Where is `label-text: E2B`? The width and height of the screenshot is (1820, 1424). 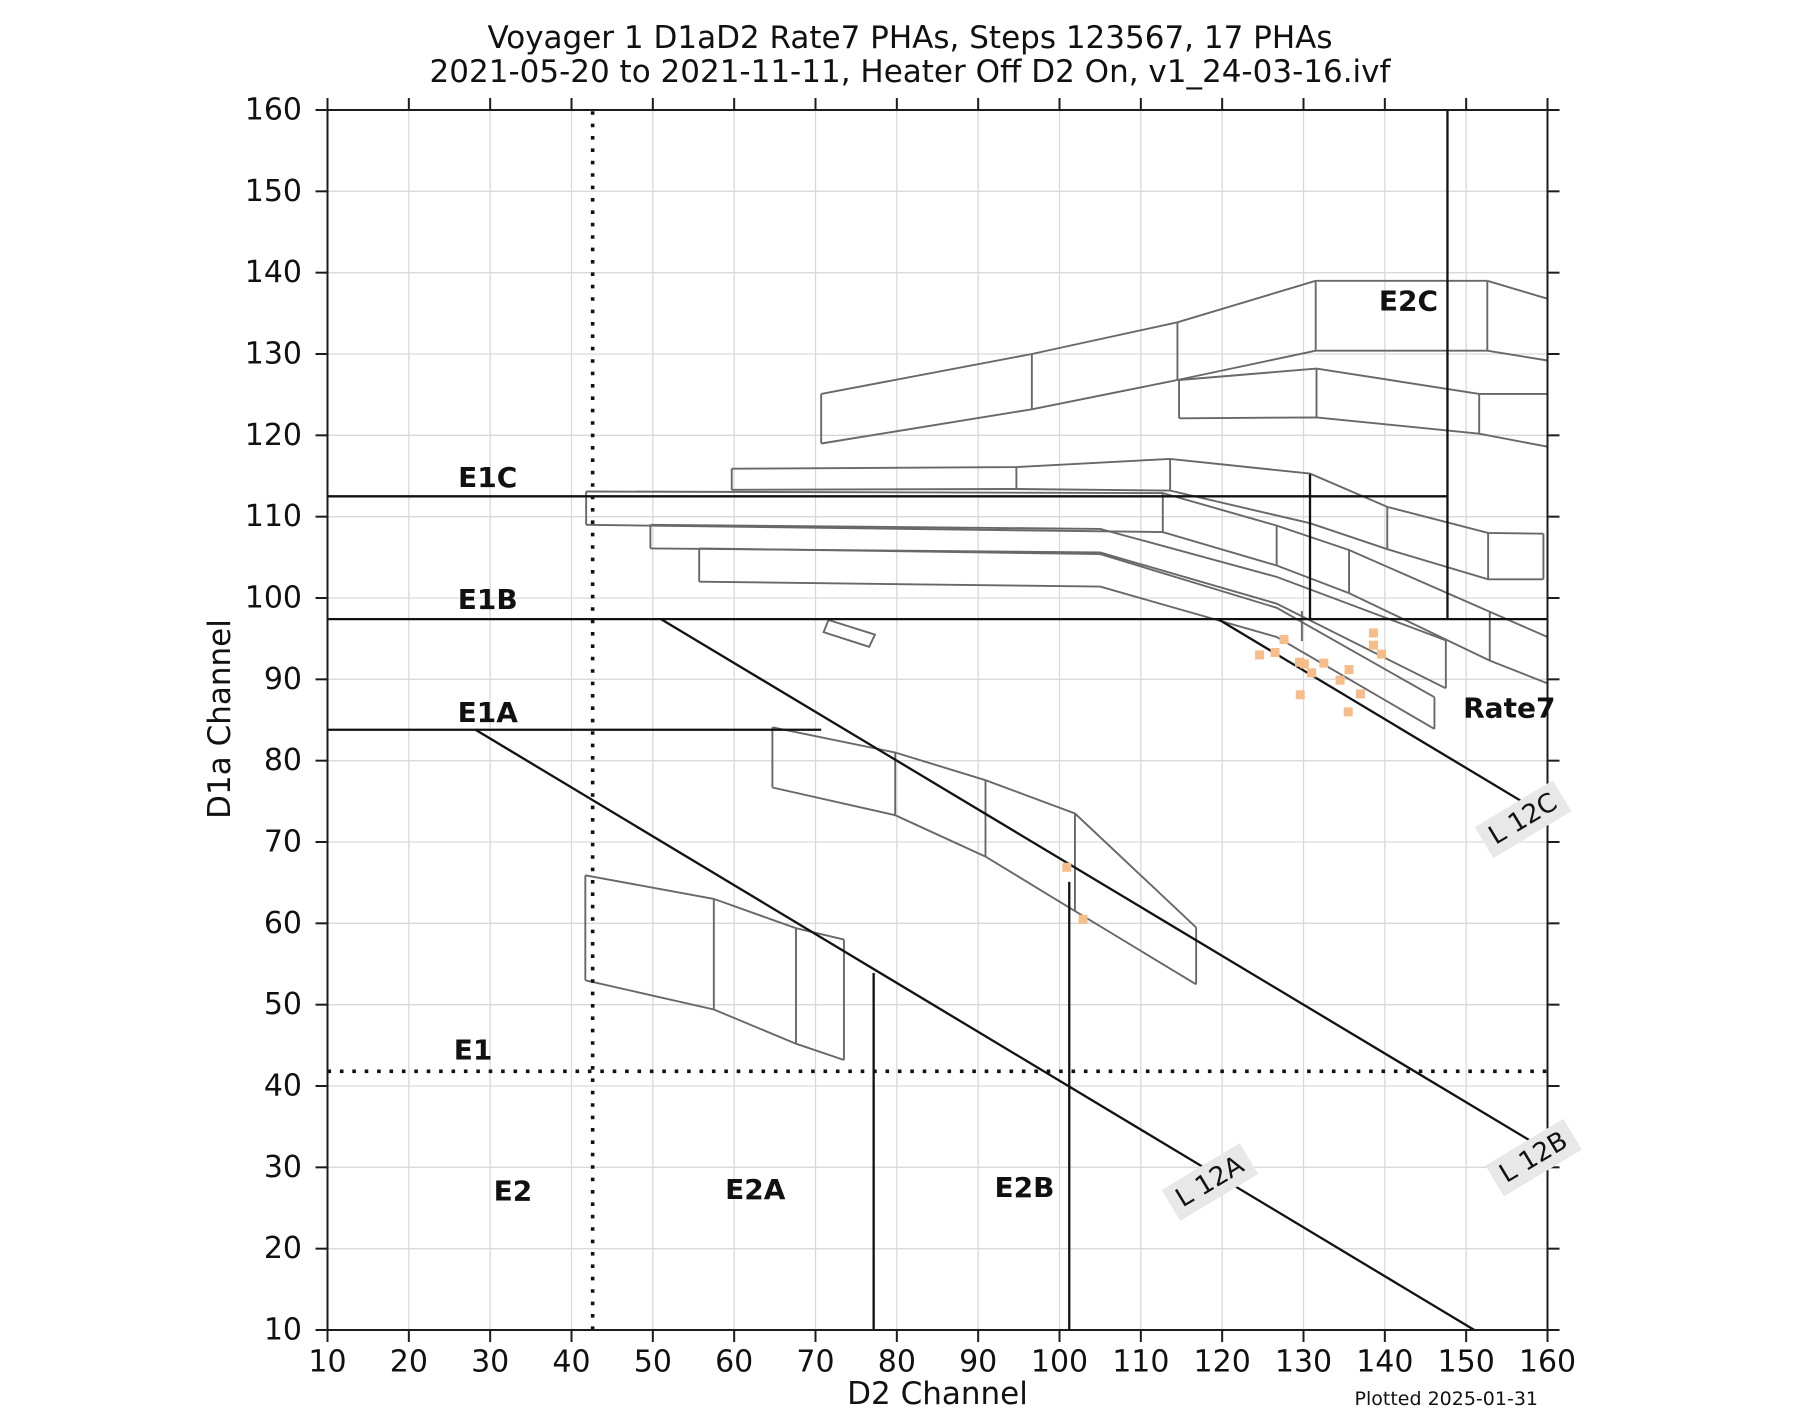 label-text: E2B is located at coordinates (1025, 1187).